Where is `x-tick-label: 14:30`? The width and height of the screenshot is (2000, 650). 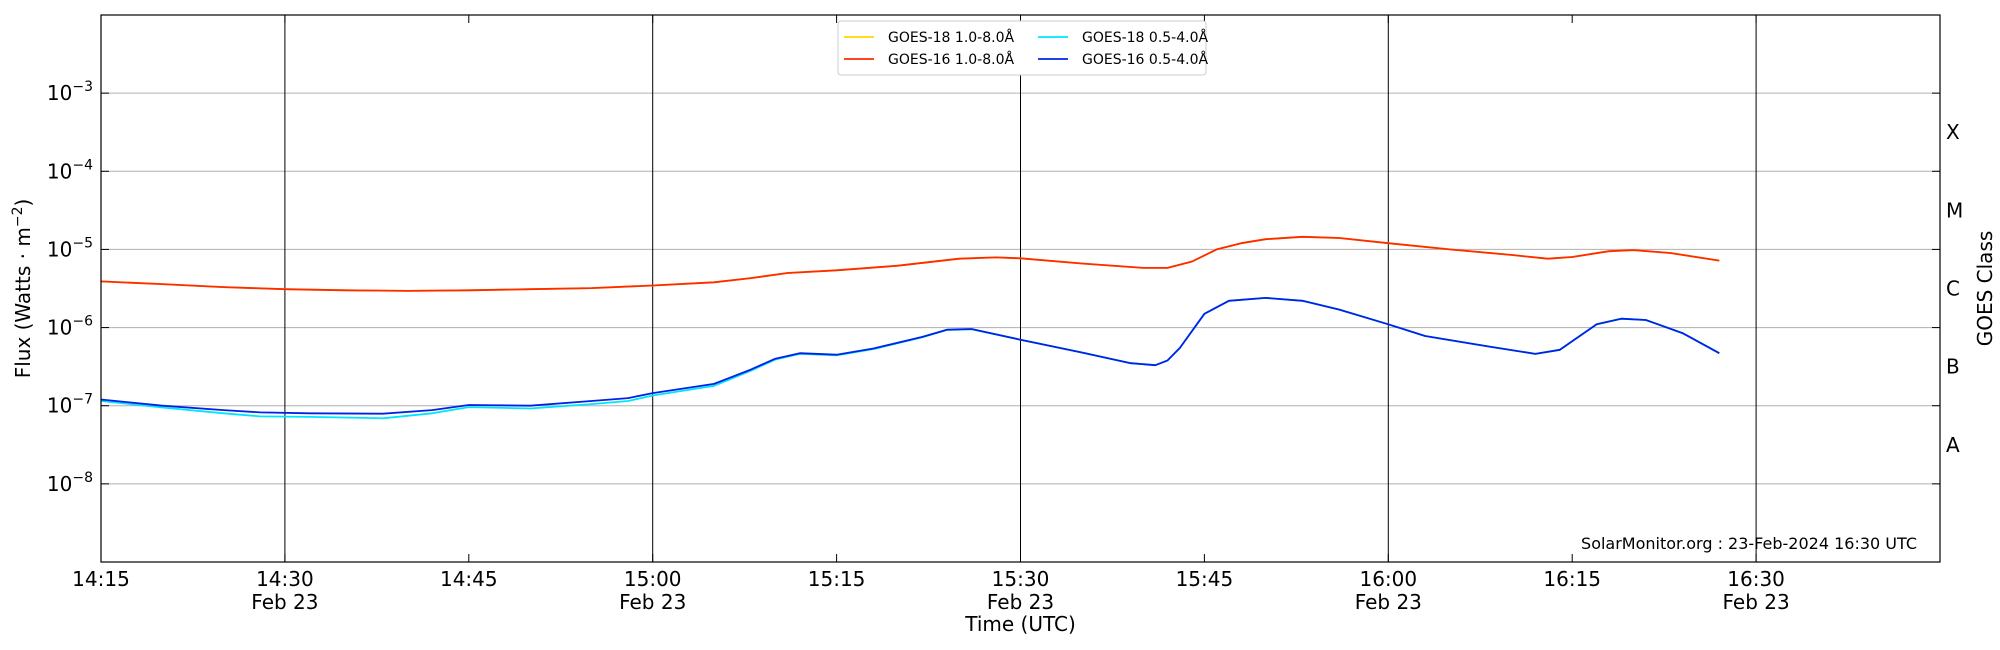
x-tick-label: 14:30 is located at coordinates (285, 579).